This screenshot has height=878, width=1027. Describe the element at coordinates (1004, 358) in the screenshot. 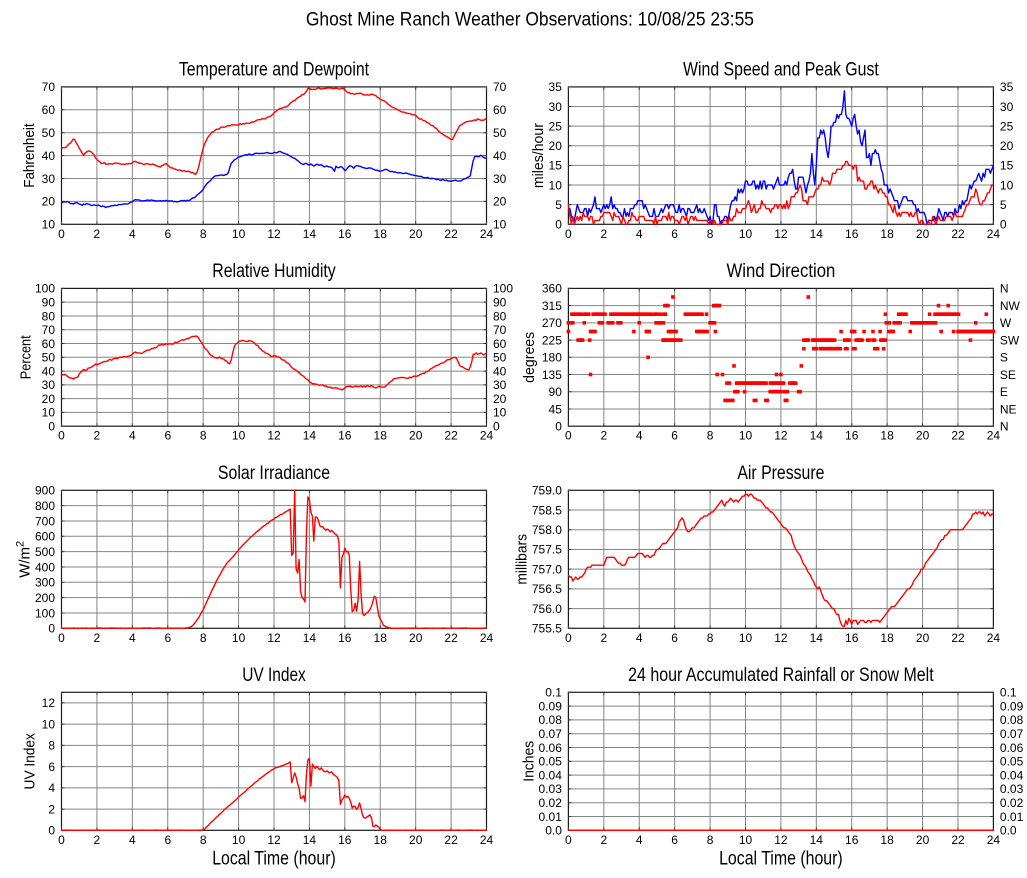

I see `svg-text: S` at that location.